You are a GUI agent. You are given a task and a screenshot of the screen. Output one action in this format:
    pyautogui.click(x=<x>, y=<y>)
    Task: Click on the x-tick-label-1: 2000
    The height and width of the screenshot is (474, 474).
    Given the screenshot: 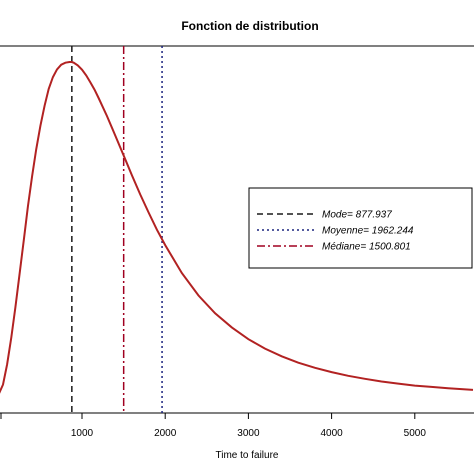 What is the action you would take?
    pyautogui.click(x=165, y=433)
    